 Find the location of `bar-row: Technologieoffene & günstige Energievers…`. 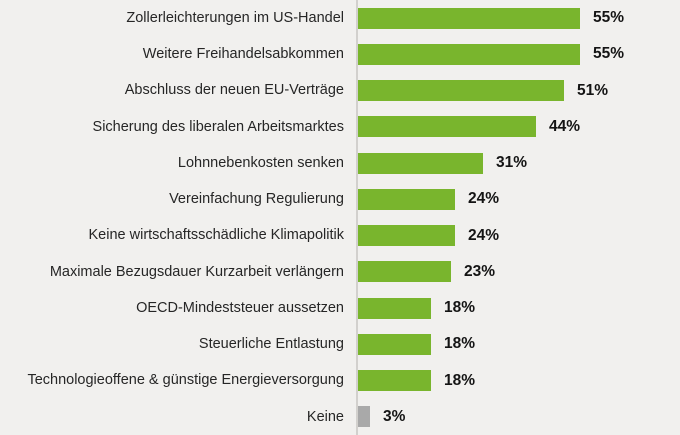

bar-row: Technologieoffene & günstige Energievers… is located at coordinates (340, 381).